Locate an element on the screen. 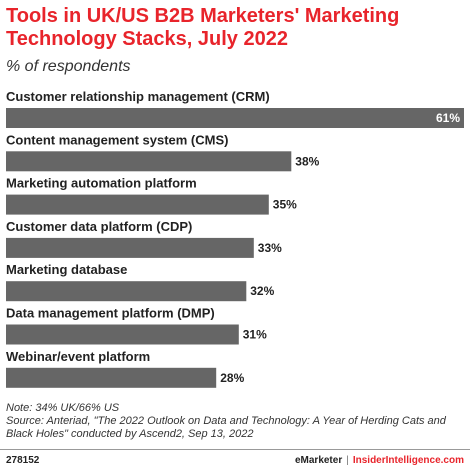 The width and height of the screenshot is (470, 470). value-label: 38% is located at coordinates (307, 161).